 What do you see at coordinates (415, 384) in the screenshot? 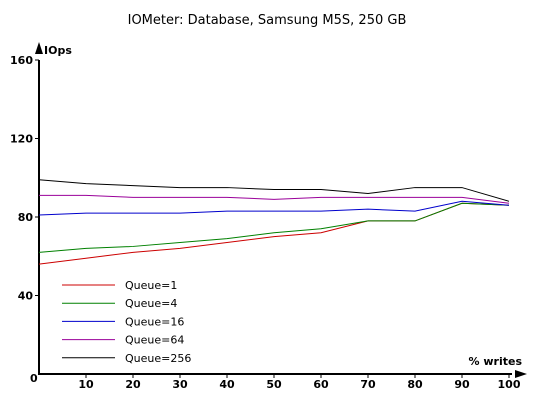
I see `x-tick-label: 80` at bounding box center [415, 384].